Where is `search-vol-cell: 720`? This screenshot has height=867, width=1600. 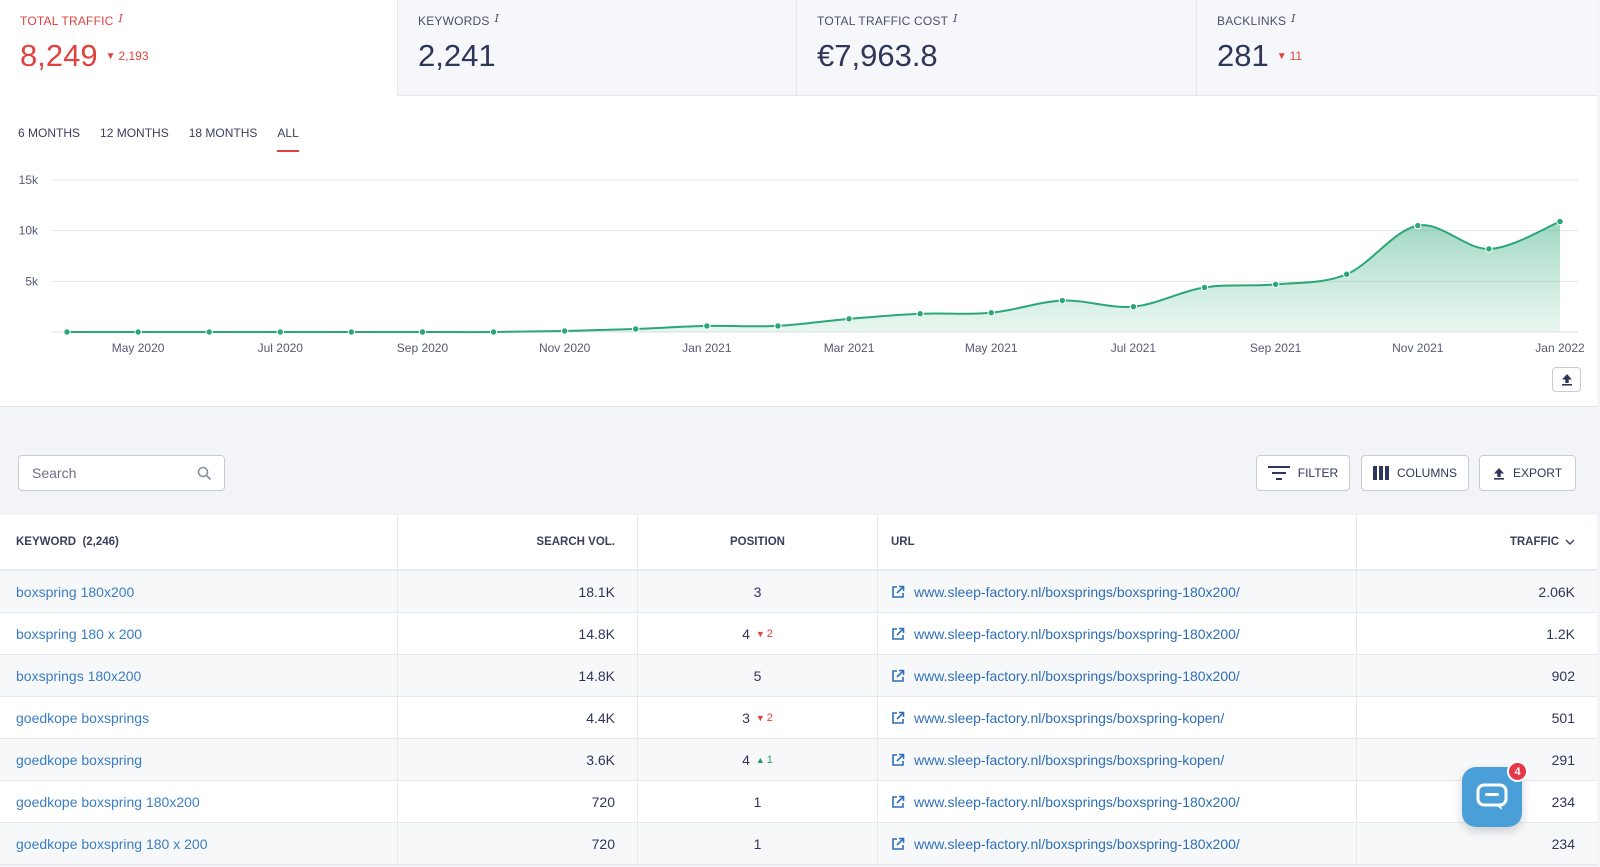
search-vol-cell: 720 is located at coordinates (518, 802).